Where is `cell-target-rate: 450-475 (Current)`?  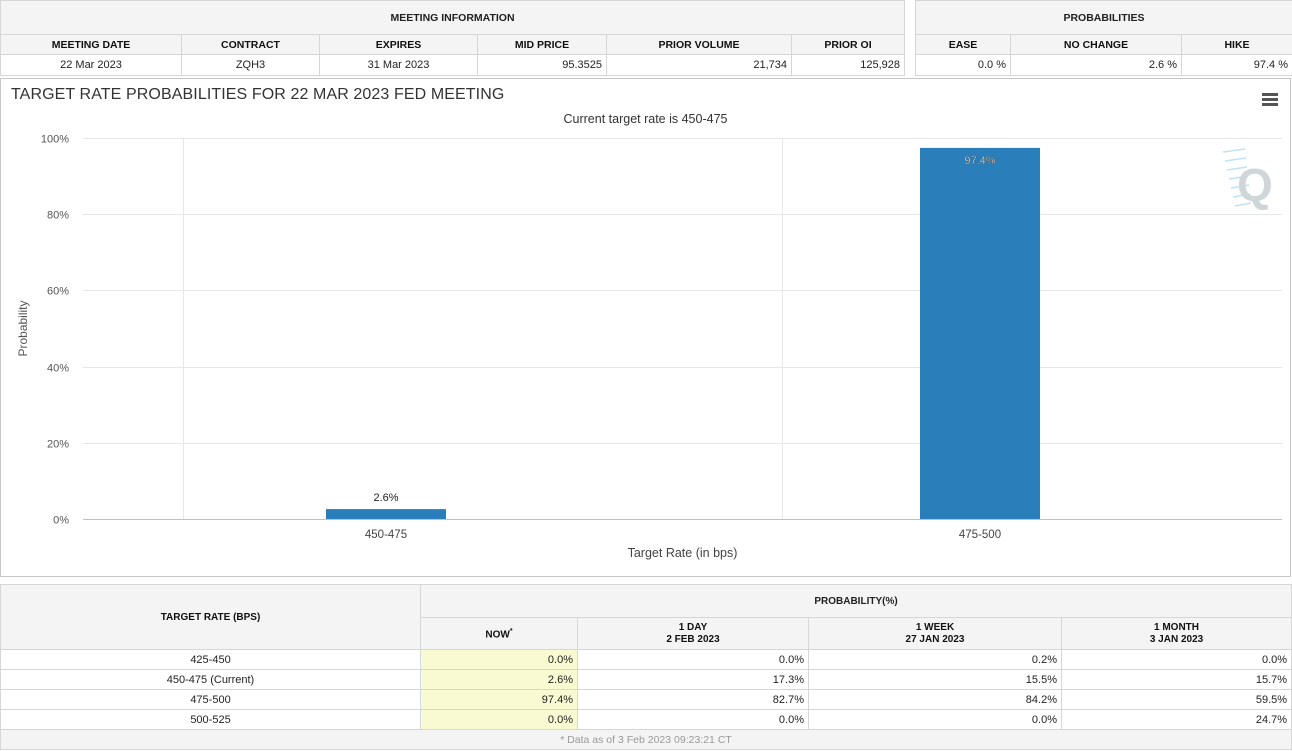 cell-target-rate: 450-475 (Current) is located at coordinates (210, 679).